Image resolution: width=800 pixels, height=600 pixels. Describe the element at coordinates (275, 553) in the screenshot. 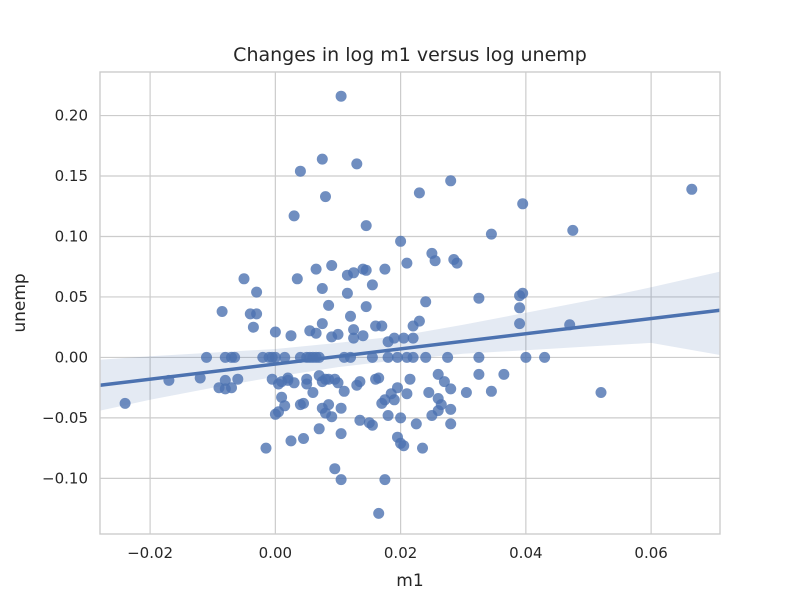

I see `x-tick-label: 0.00` at that location.